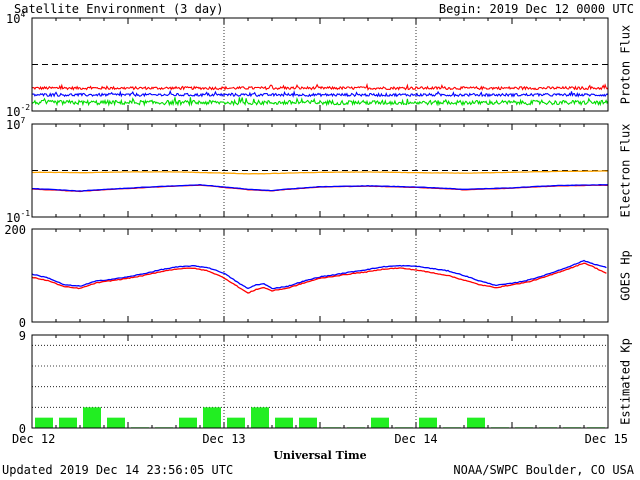 This screenshot has height=480, width=640. Describe the element at coordinates (606, 439) in the screenshot. I see `x-tick-label: Dec 15` at that location.